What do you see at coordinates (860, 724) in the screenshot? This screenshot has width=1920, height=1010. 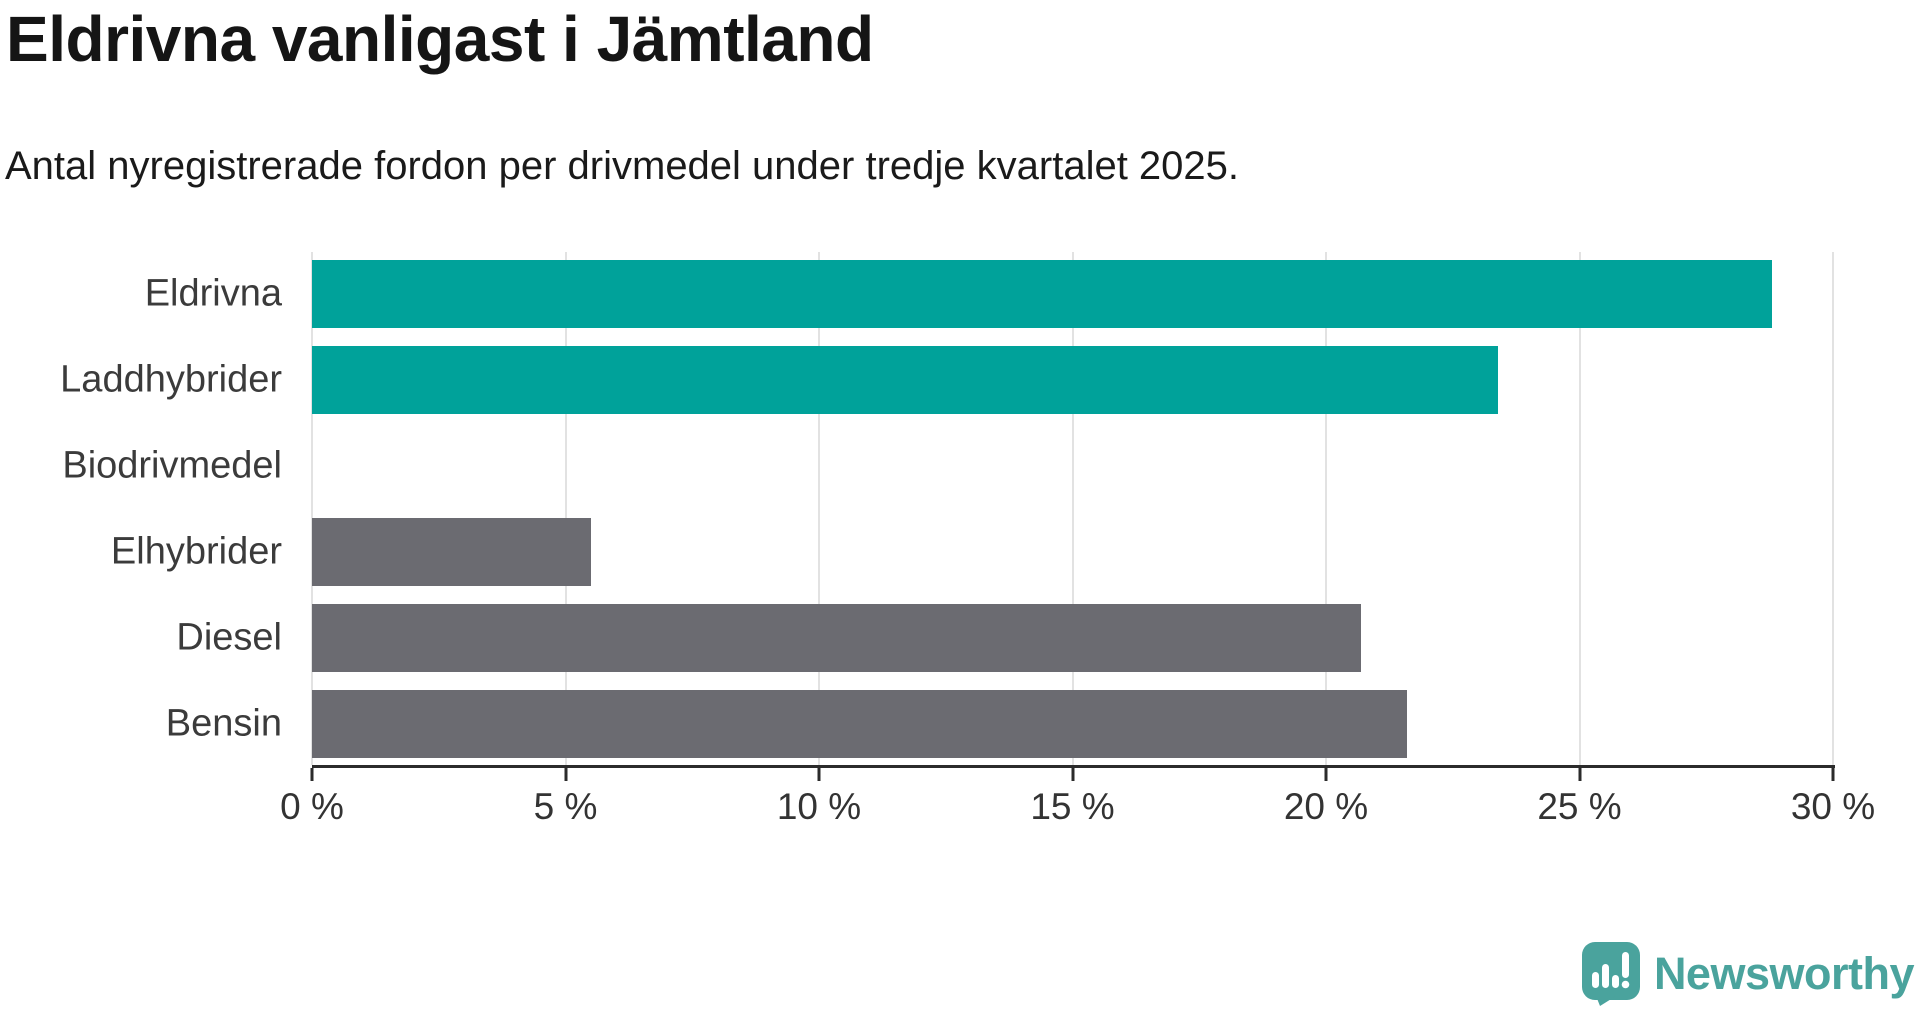 I see `bar-bensin` at bounding box center [860, 724].